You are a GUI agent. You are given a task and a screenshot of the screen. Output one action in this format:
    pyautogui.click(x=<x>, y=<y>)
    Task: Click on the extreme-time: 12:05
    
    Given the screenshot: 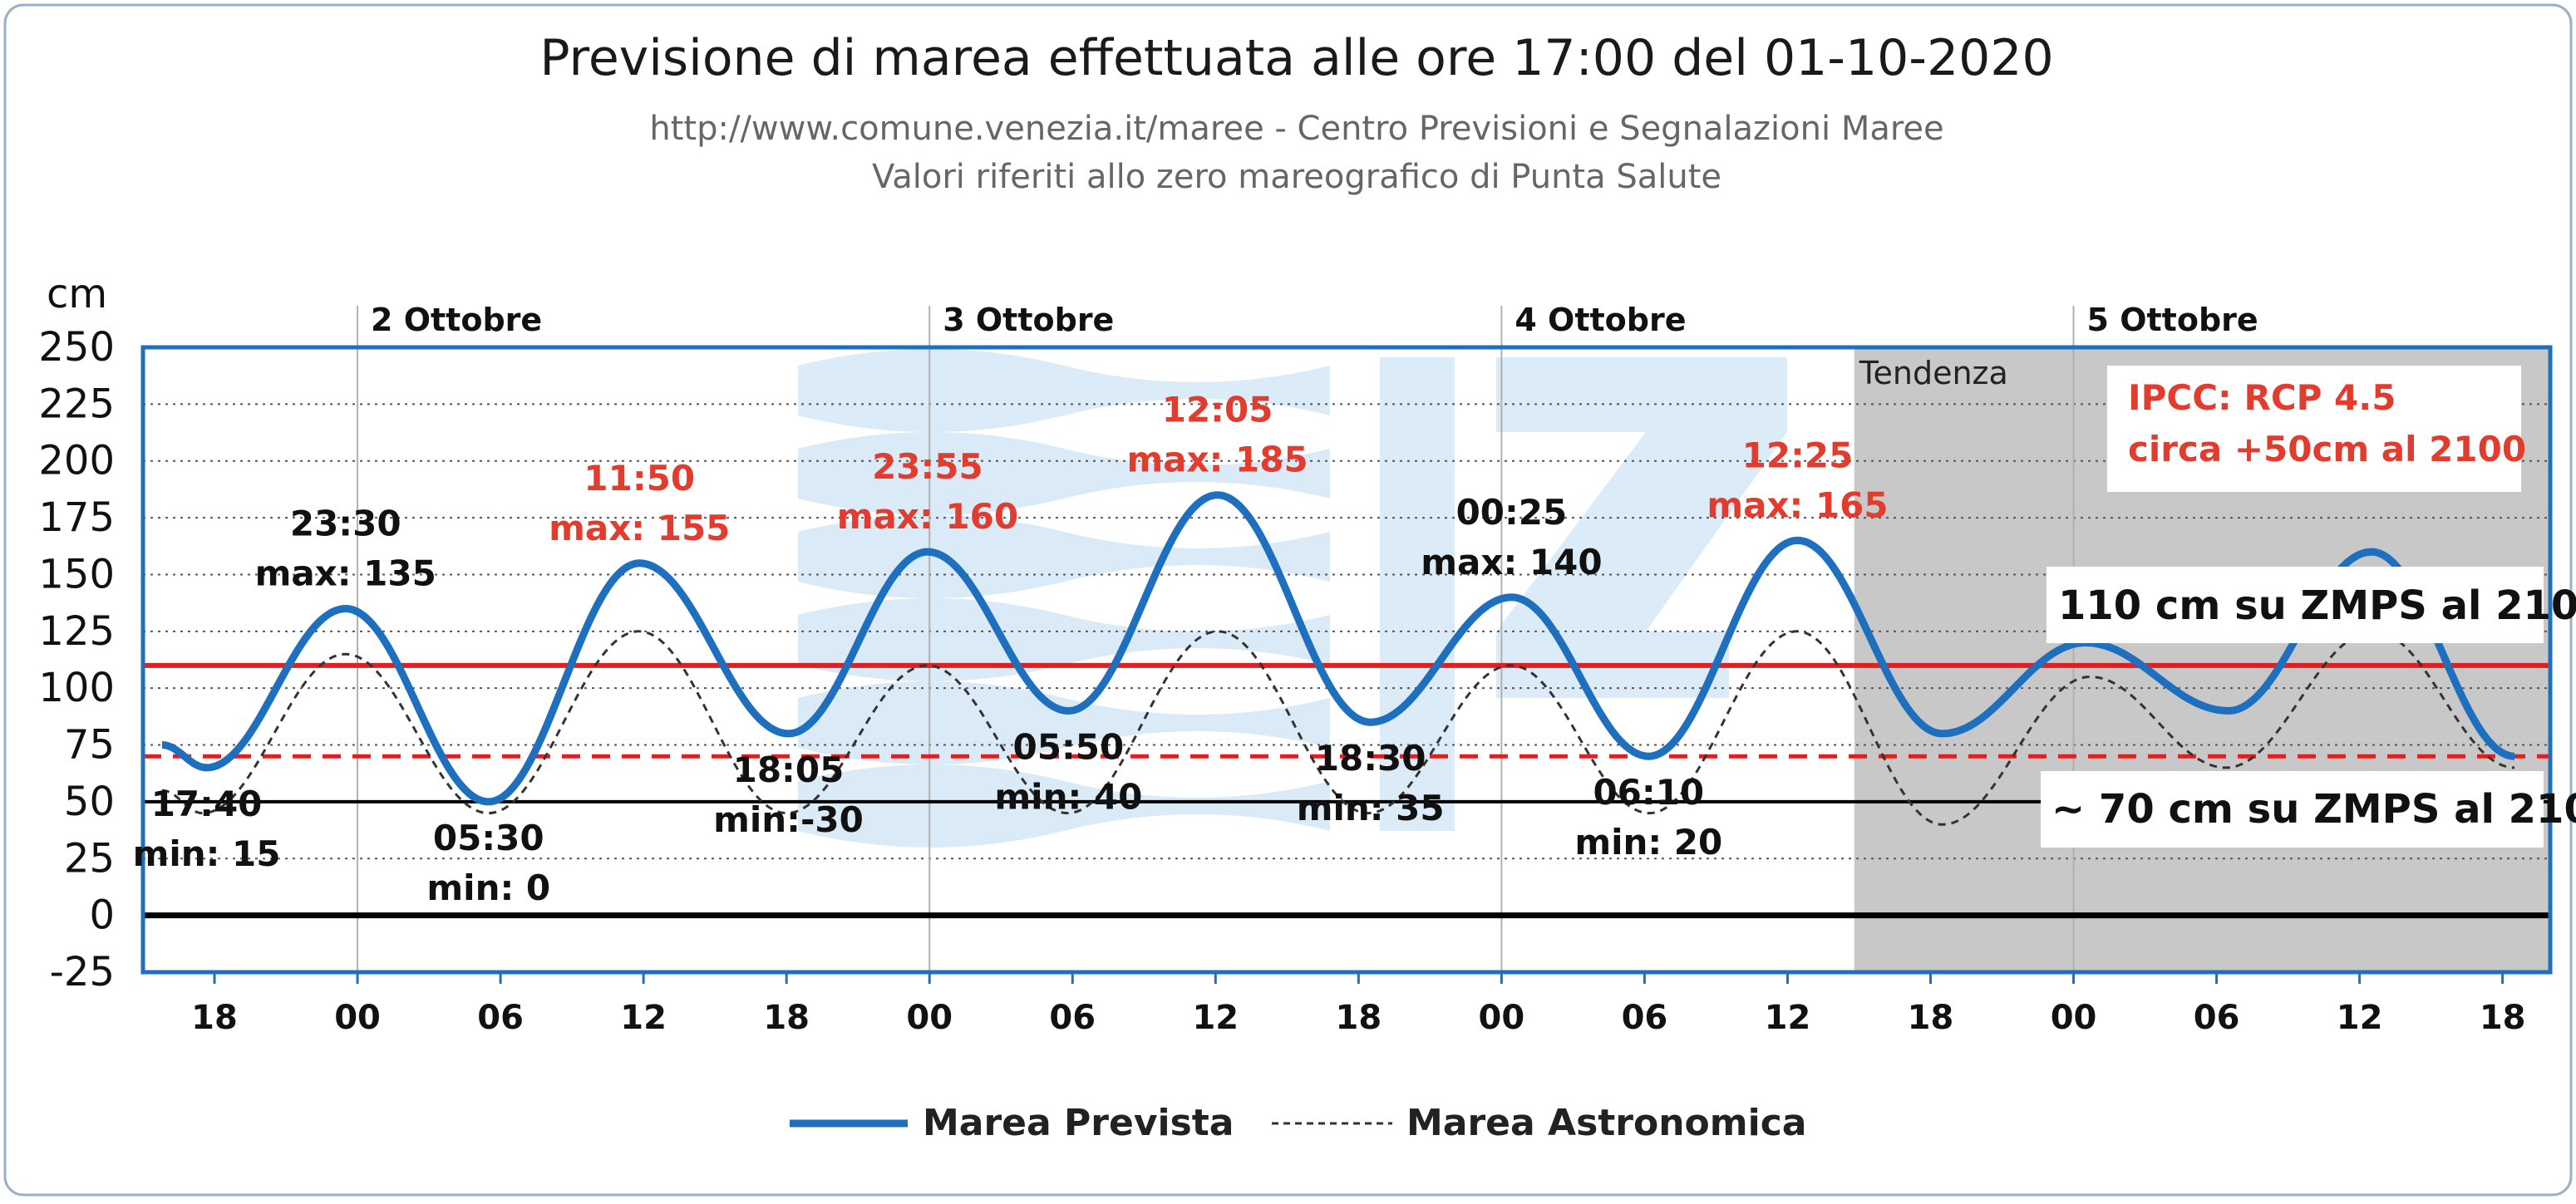 What is the action you would take?
    pyautogui.click(x=1217, y=410)
    